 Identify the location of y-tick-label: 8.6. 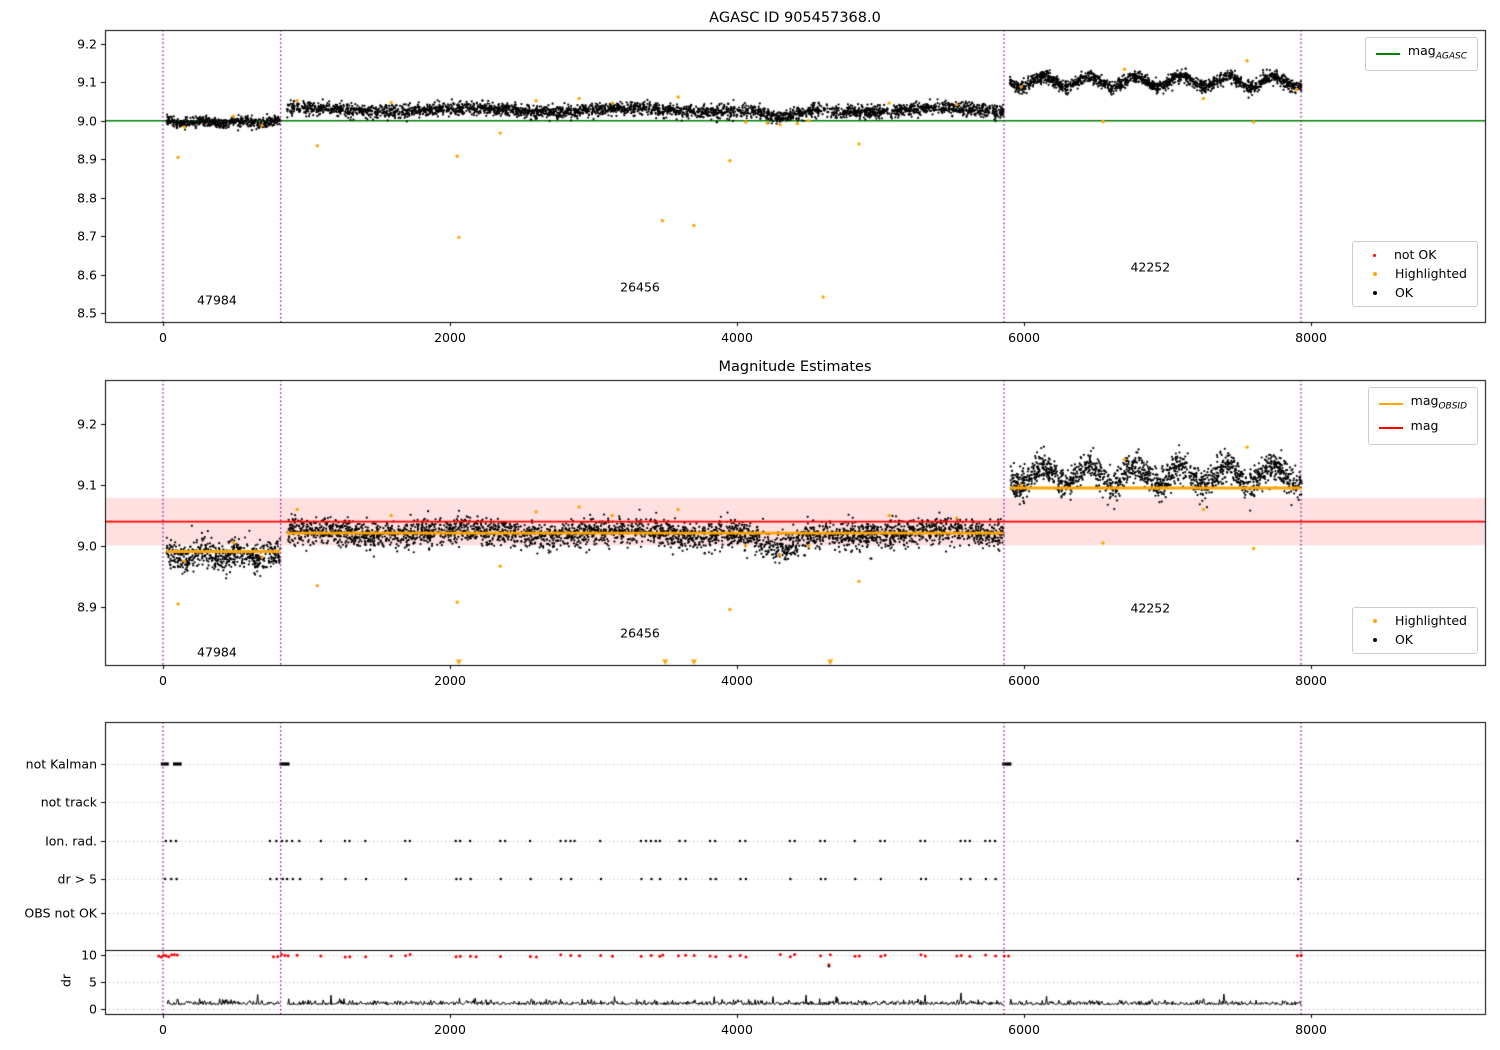
(87, 275).